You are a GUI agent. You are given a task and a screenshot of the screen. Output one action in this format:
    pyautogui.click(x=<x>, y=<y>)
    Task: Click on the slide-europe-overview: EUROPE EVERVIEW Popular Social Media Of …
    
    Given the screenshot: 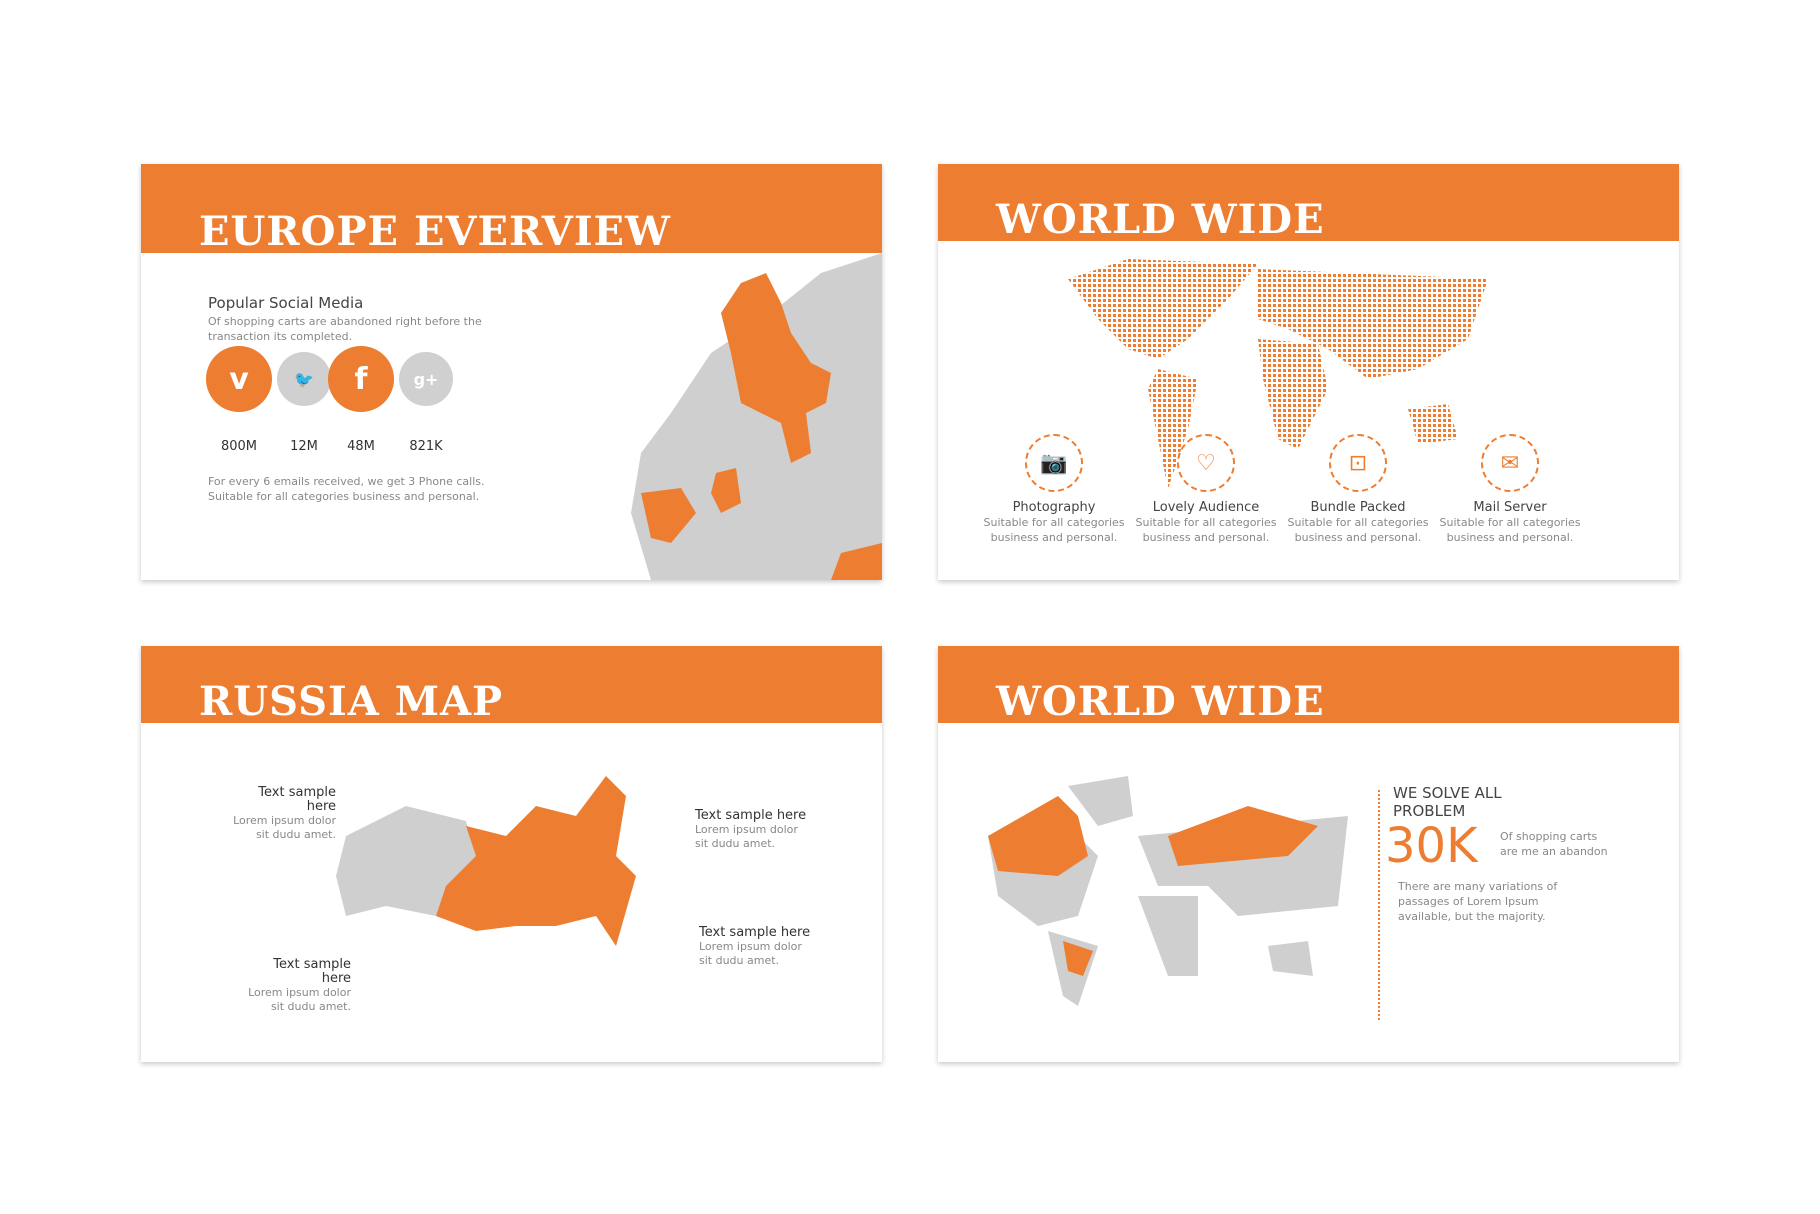 What is the action you would take?
    pyautogui.click(x=511, y=372)
    